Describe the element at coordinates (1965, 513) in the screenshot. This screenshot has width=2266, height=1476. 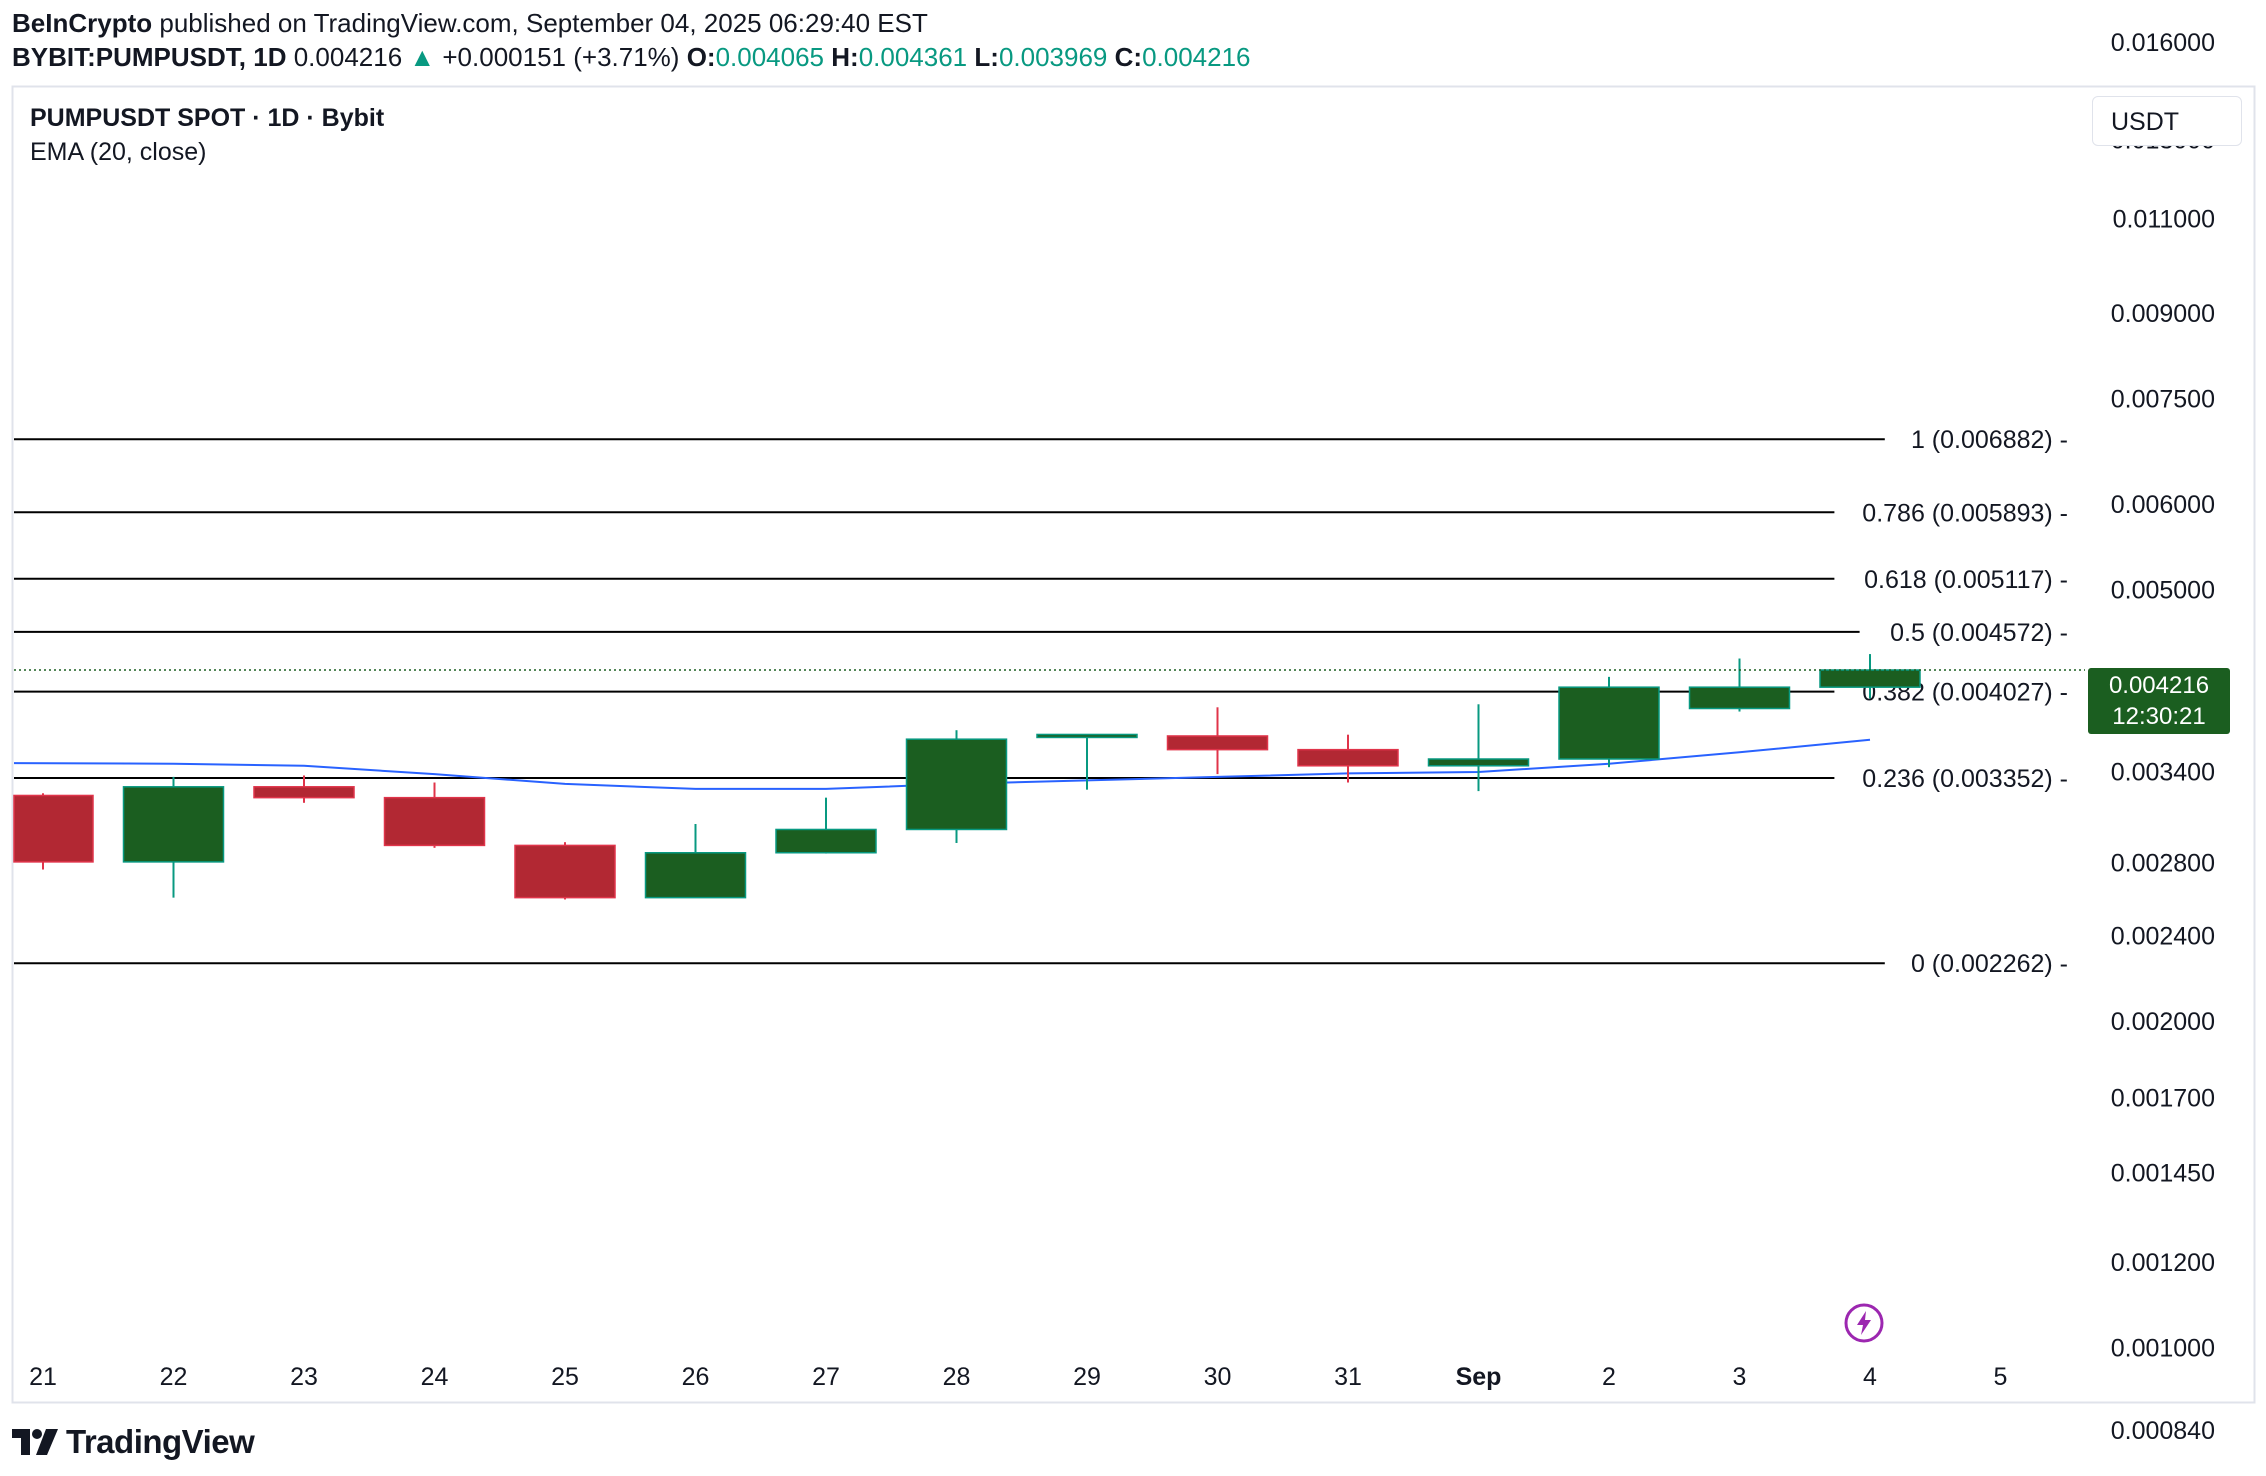
I see `fib-level-label: 0.786 (0.005893) -` at that location.